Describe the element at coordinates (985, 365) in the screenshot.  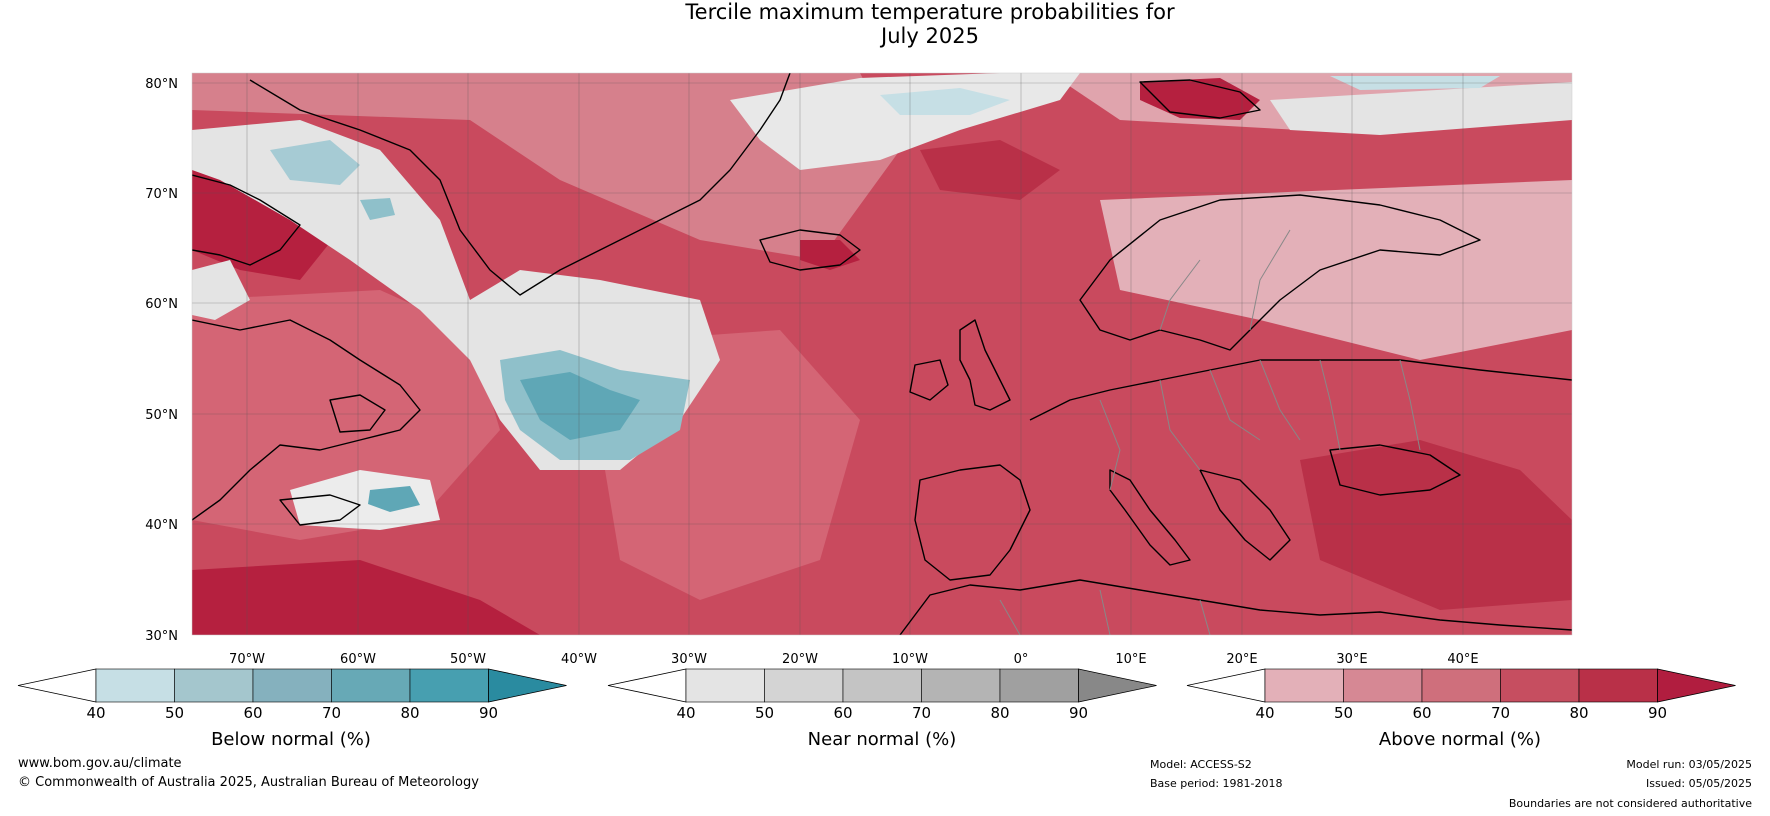
I see `britain-coast` at that location.